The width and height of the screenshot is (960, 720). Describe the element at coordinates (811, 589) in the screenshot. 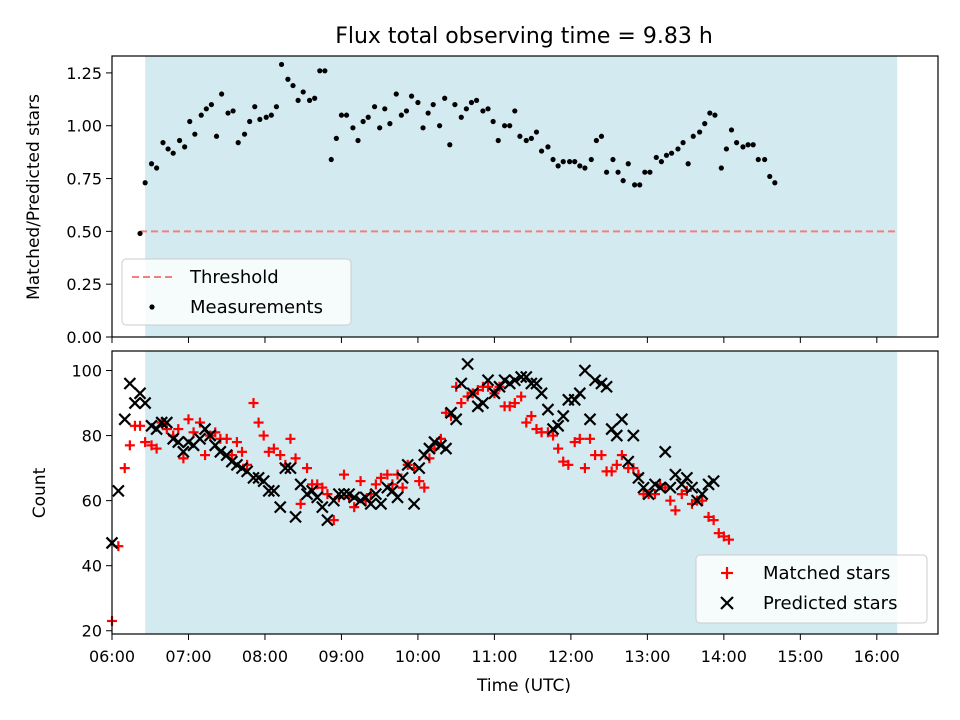

I see `bottom-legend: Matched stars Predicted stars` at that location.